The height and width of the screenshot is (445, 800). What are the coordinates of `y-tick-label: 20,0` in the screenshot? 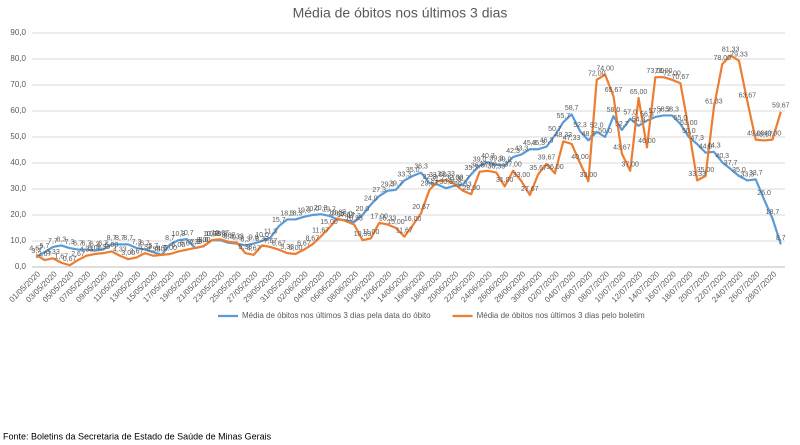 It's located at (18, 214).